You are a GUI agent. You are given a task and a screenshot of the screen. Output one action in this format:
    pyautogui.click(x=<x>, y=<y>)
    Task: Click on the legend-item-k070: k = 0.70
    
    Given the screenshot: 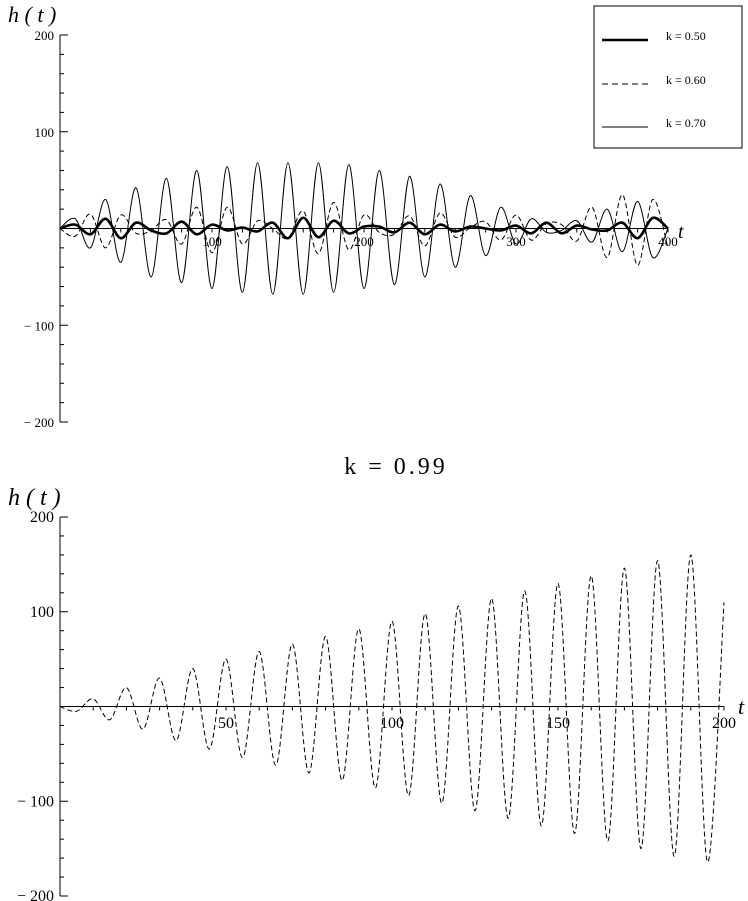 What is the action you would take?
    pyautogui.click(x=654, y=123)
    